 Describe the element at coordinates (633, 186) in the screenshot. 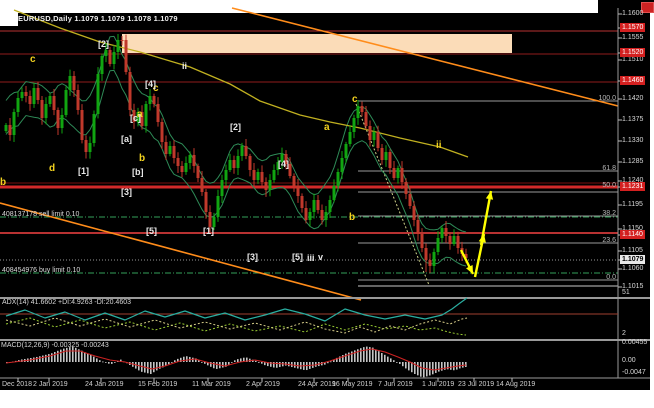

I see `price-alert-badge: 1.1231` at that location.